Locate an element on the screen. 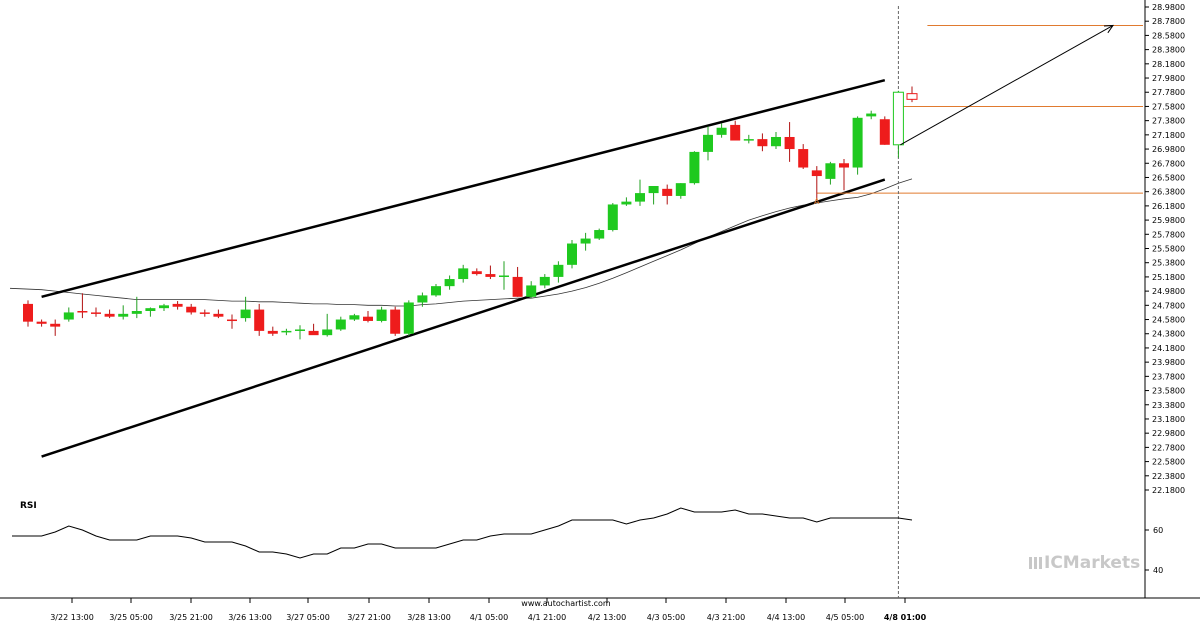 This screenshot has width=1200, height=630. brand-logo: ICMarkets is located at coordinates (1084, 563).